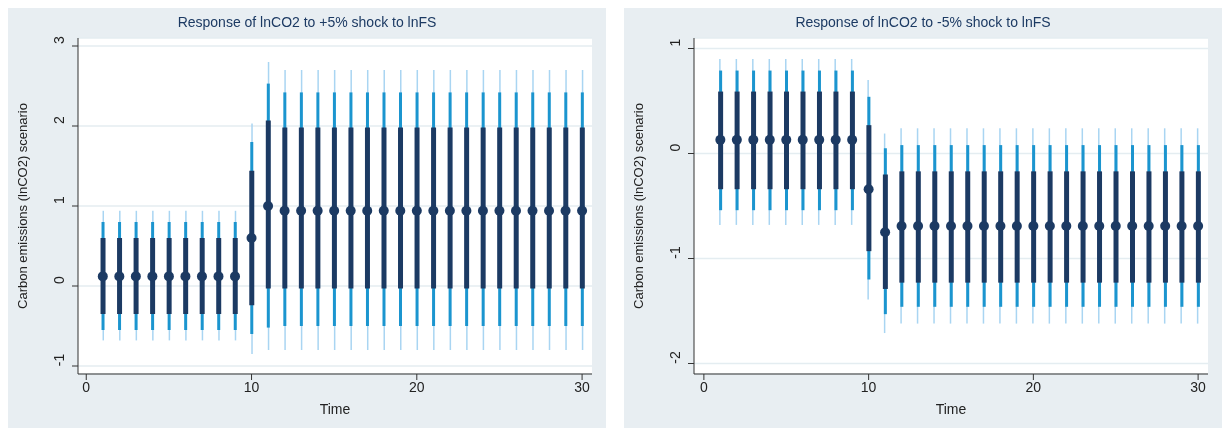  I want to click on y-tick-label: -2, so click(675, 357).